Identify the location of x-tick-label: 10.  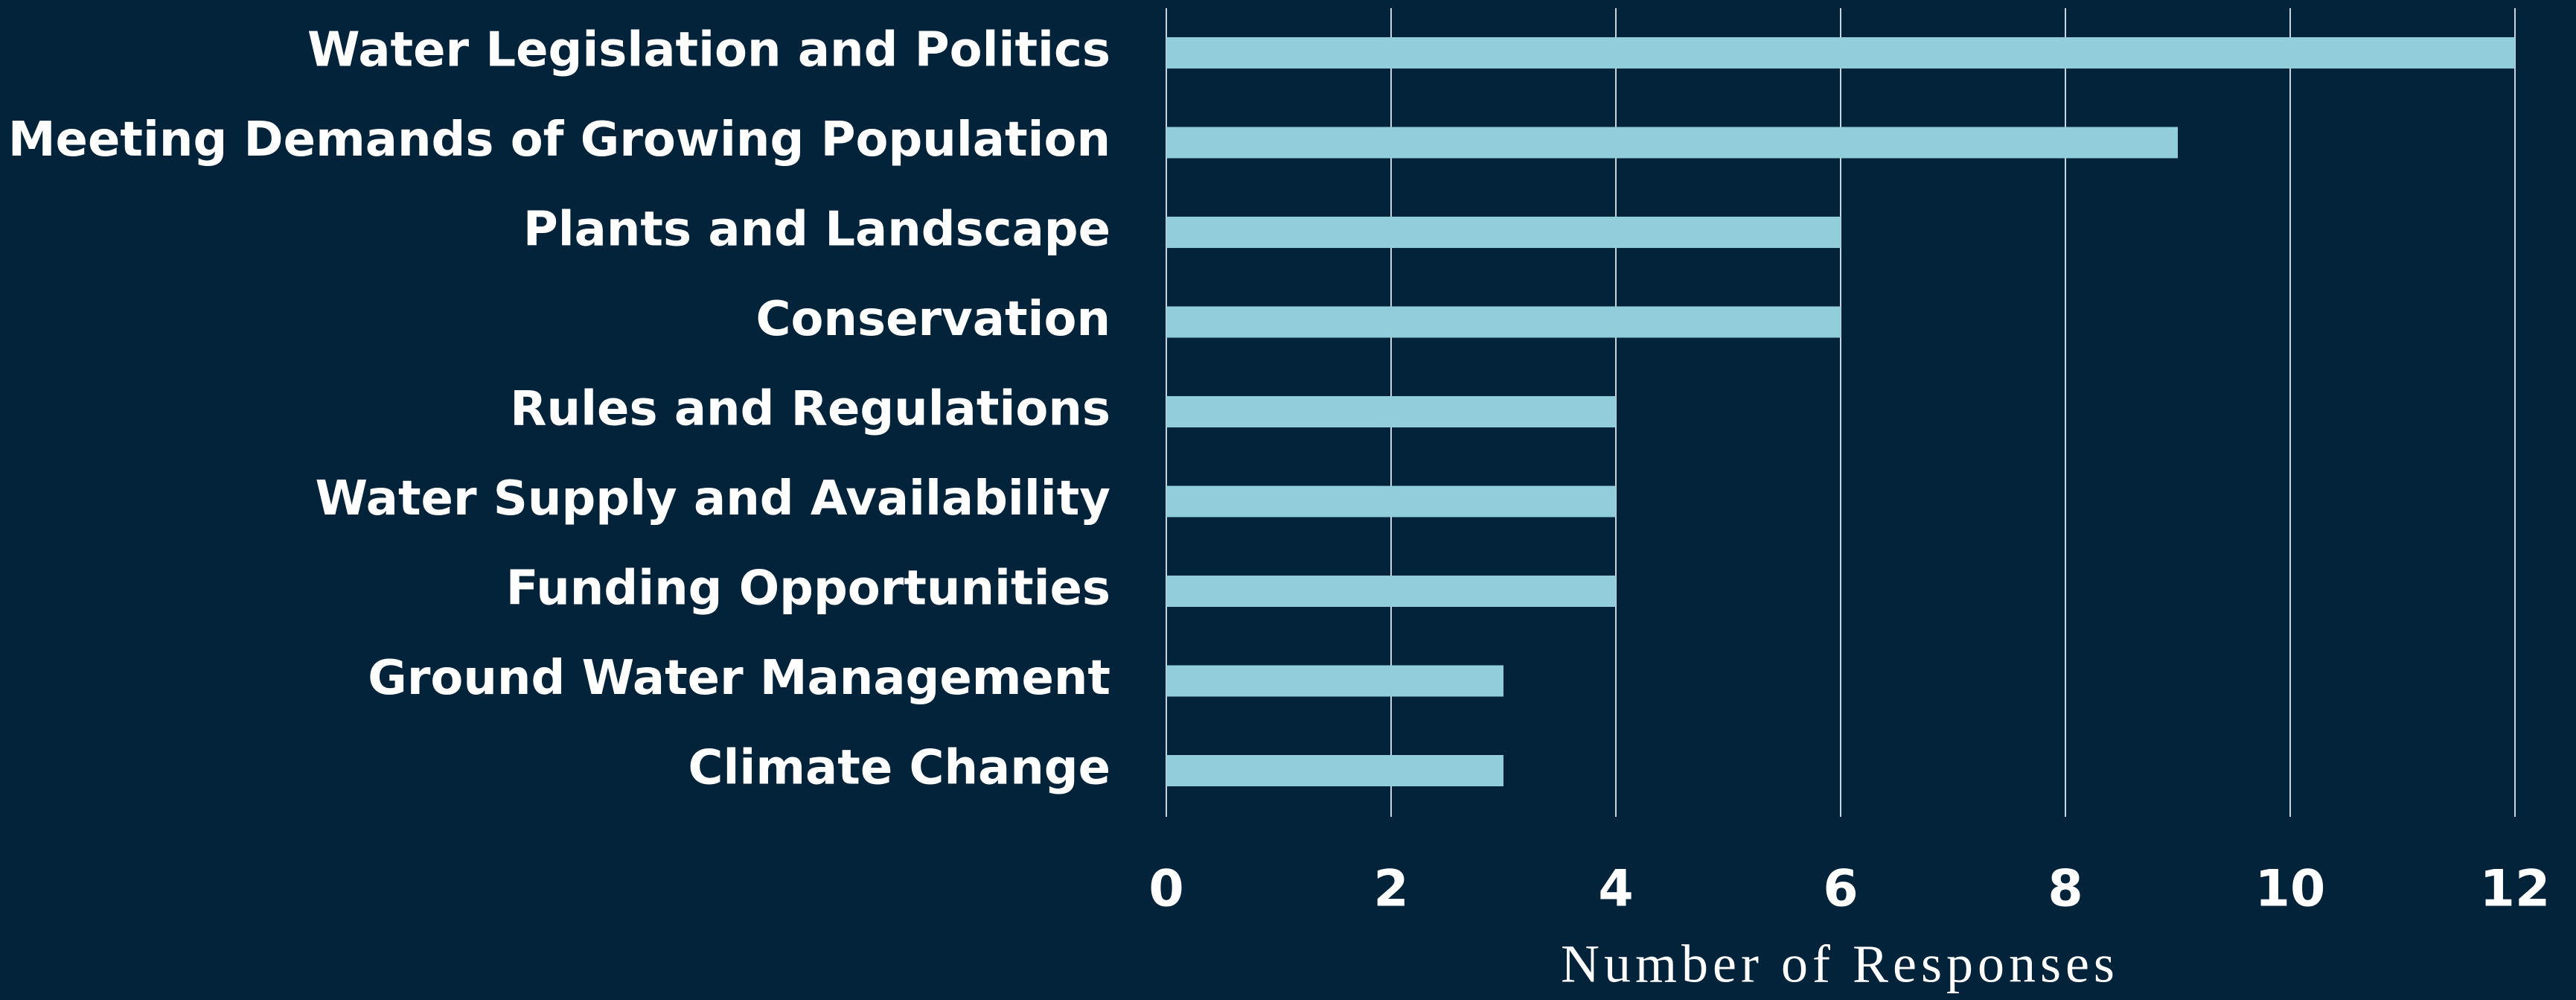
(2290, 890).